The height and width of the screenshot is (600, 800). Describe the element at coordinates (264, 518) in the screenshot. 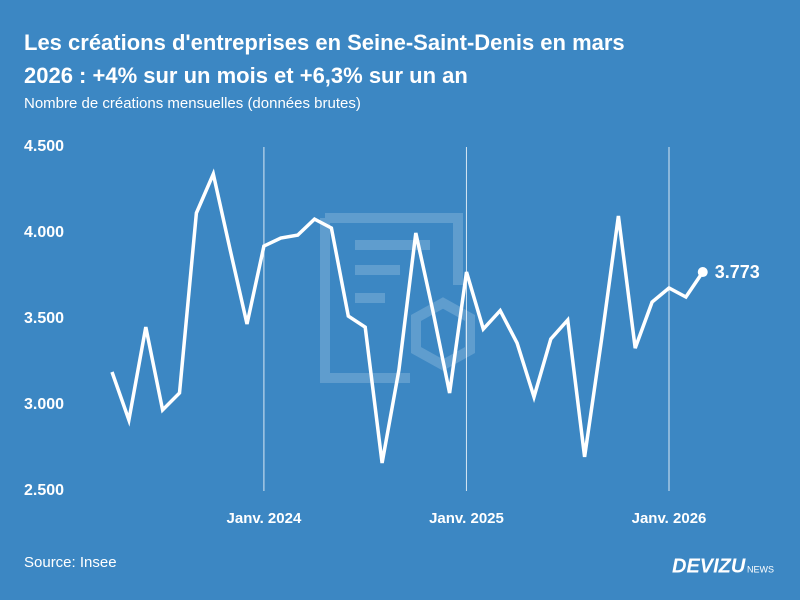

I see `x-tick-label: Janv. 2024` at that location.